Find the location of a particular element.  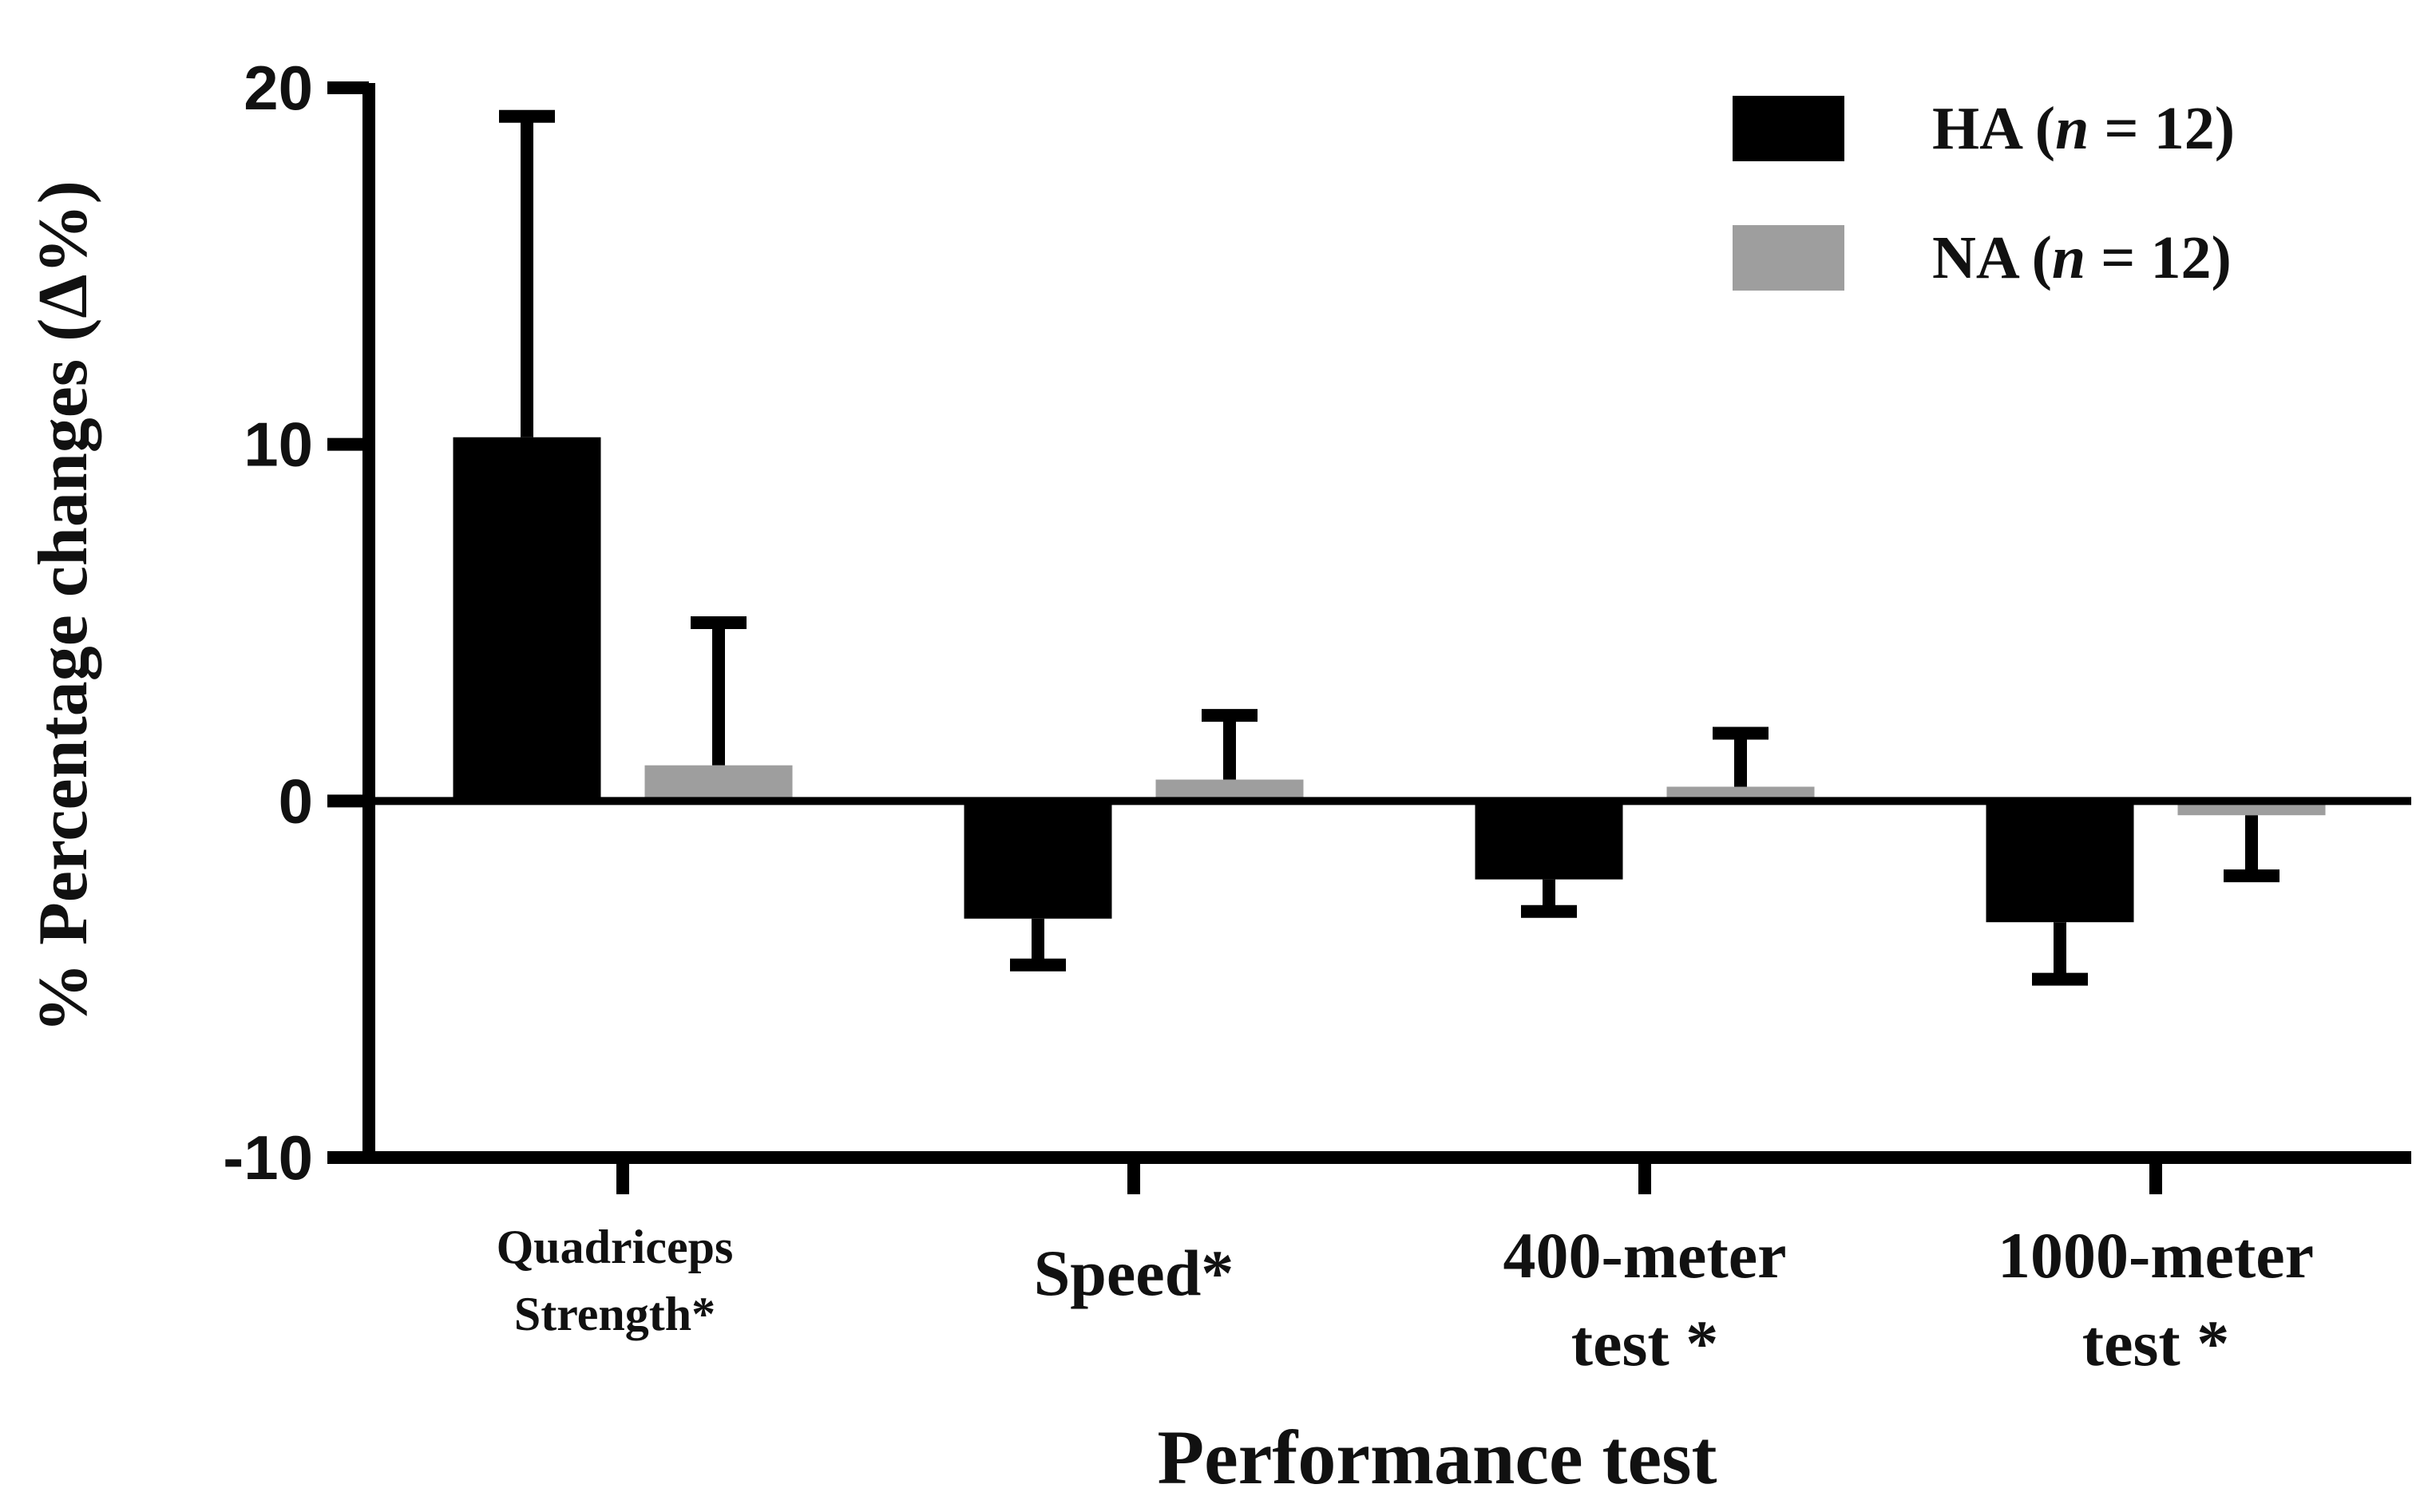

y-axis-label: % Percentage changes (Δ%) is located at coordinates (64, 606).